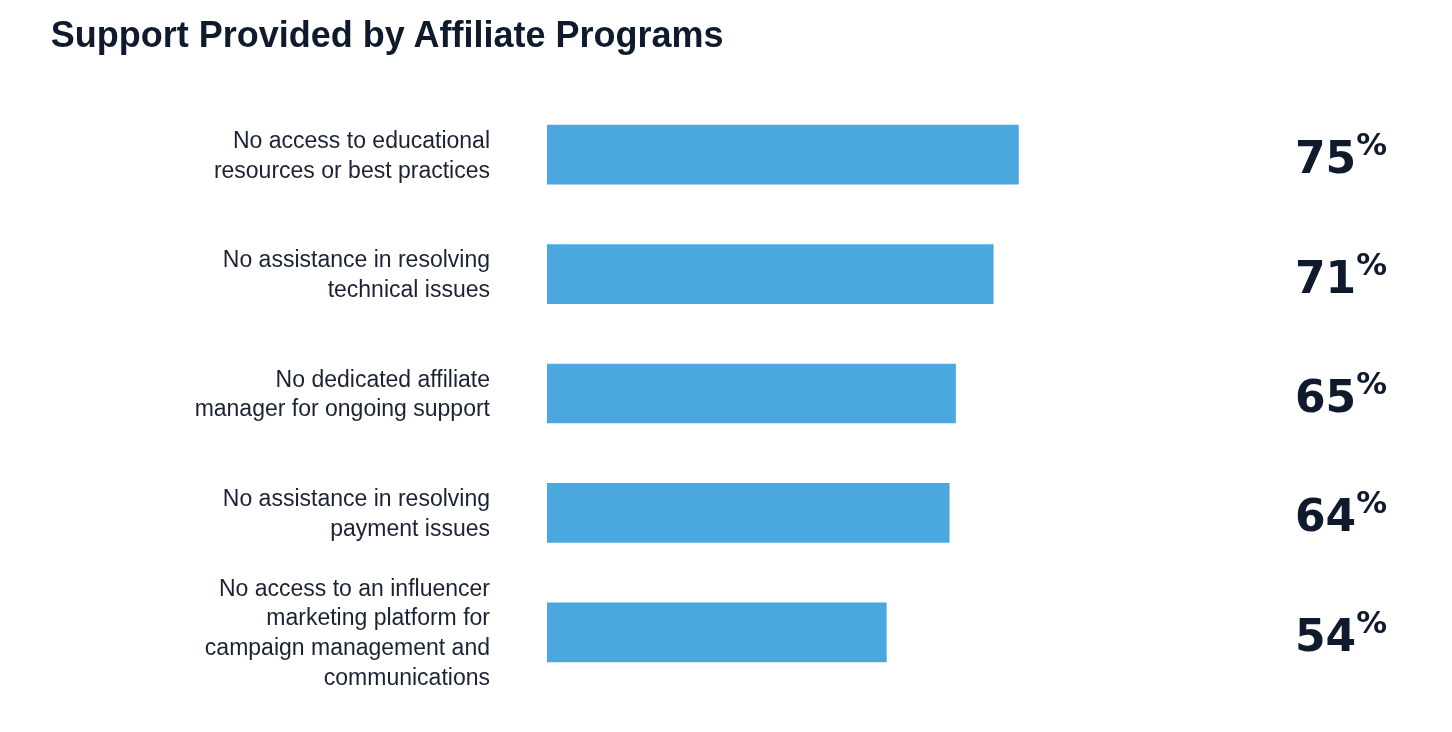 The width and height of the screenshot is (1452, 732). Describe the element at coordinates (1341, 275) in the screenshot. I see `data-label: 71$^{%}$` at that location.